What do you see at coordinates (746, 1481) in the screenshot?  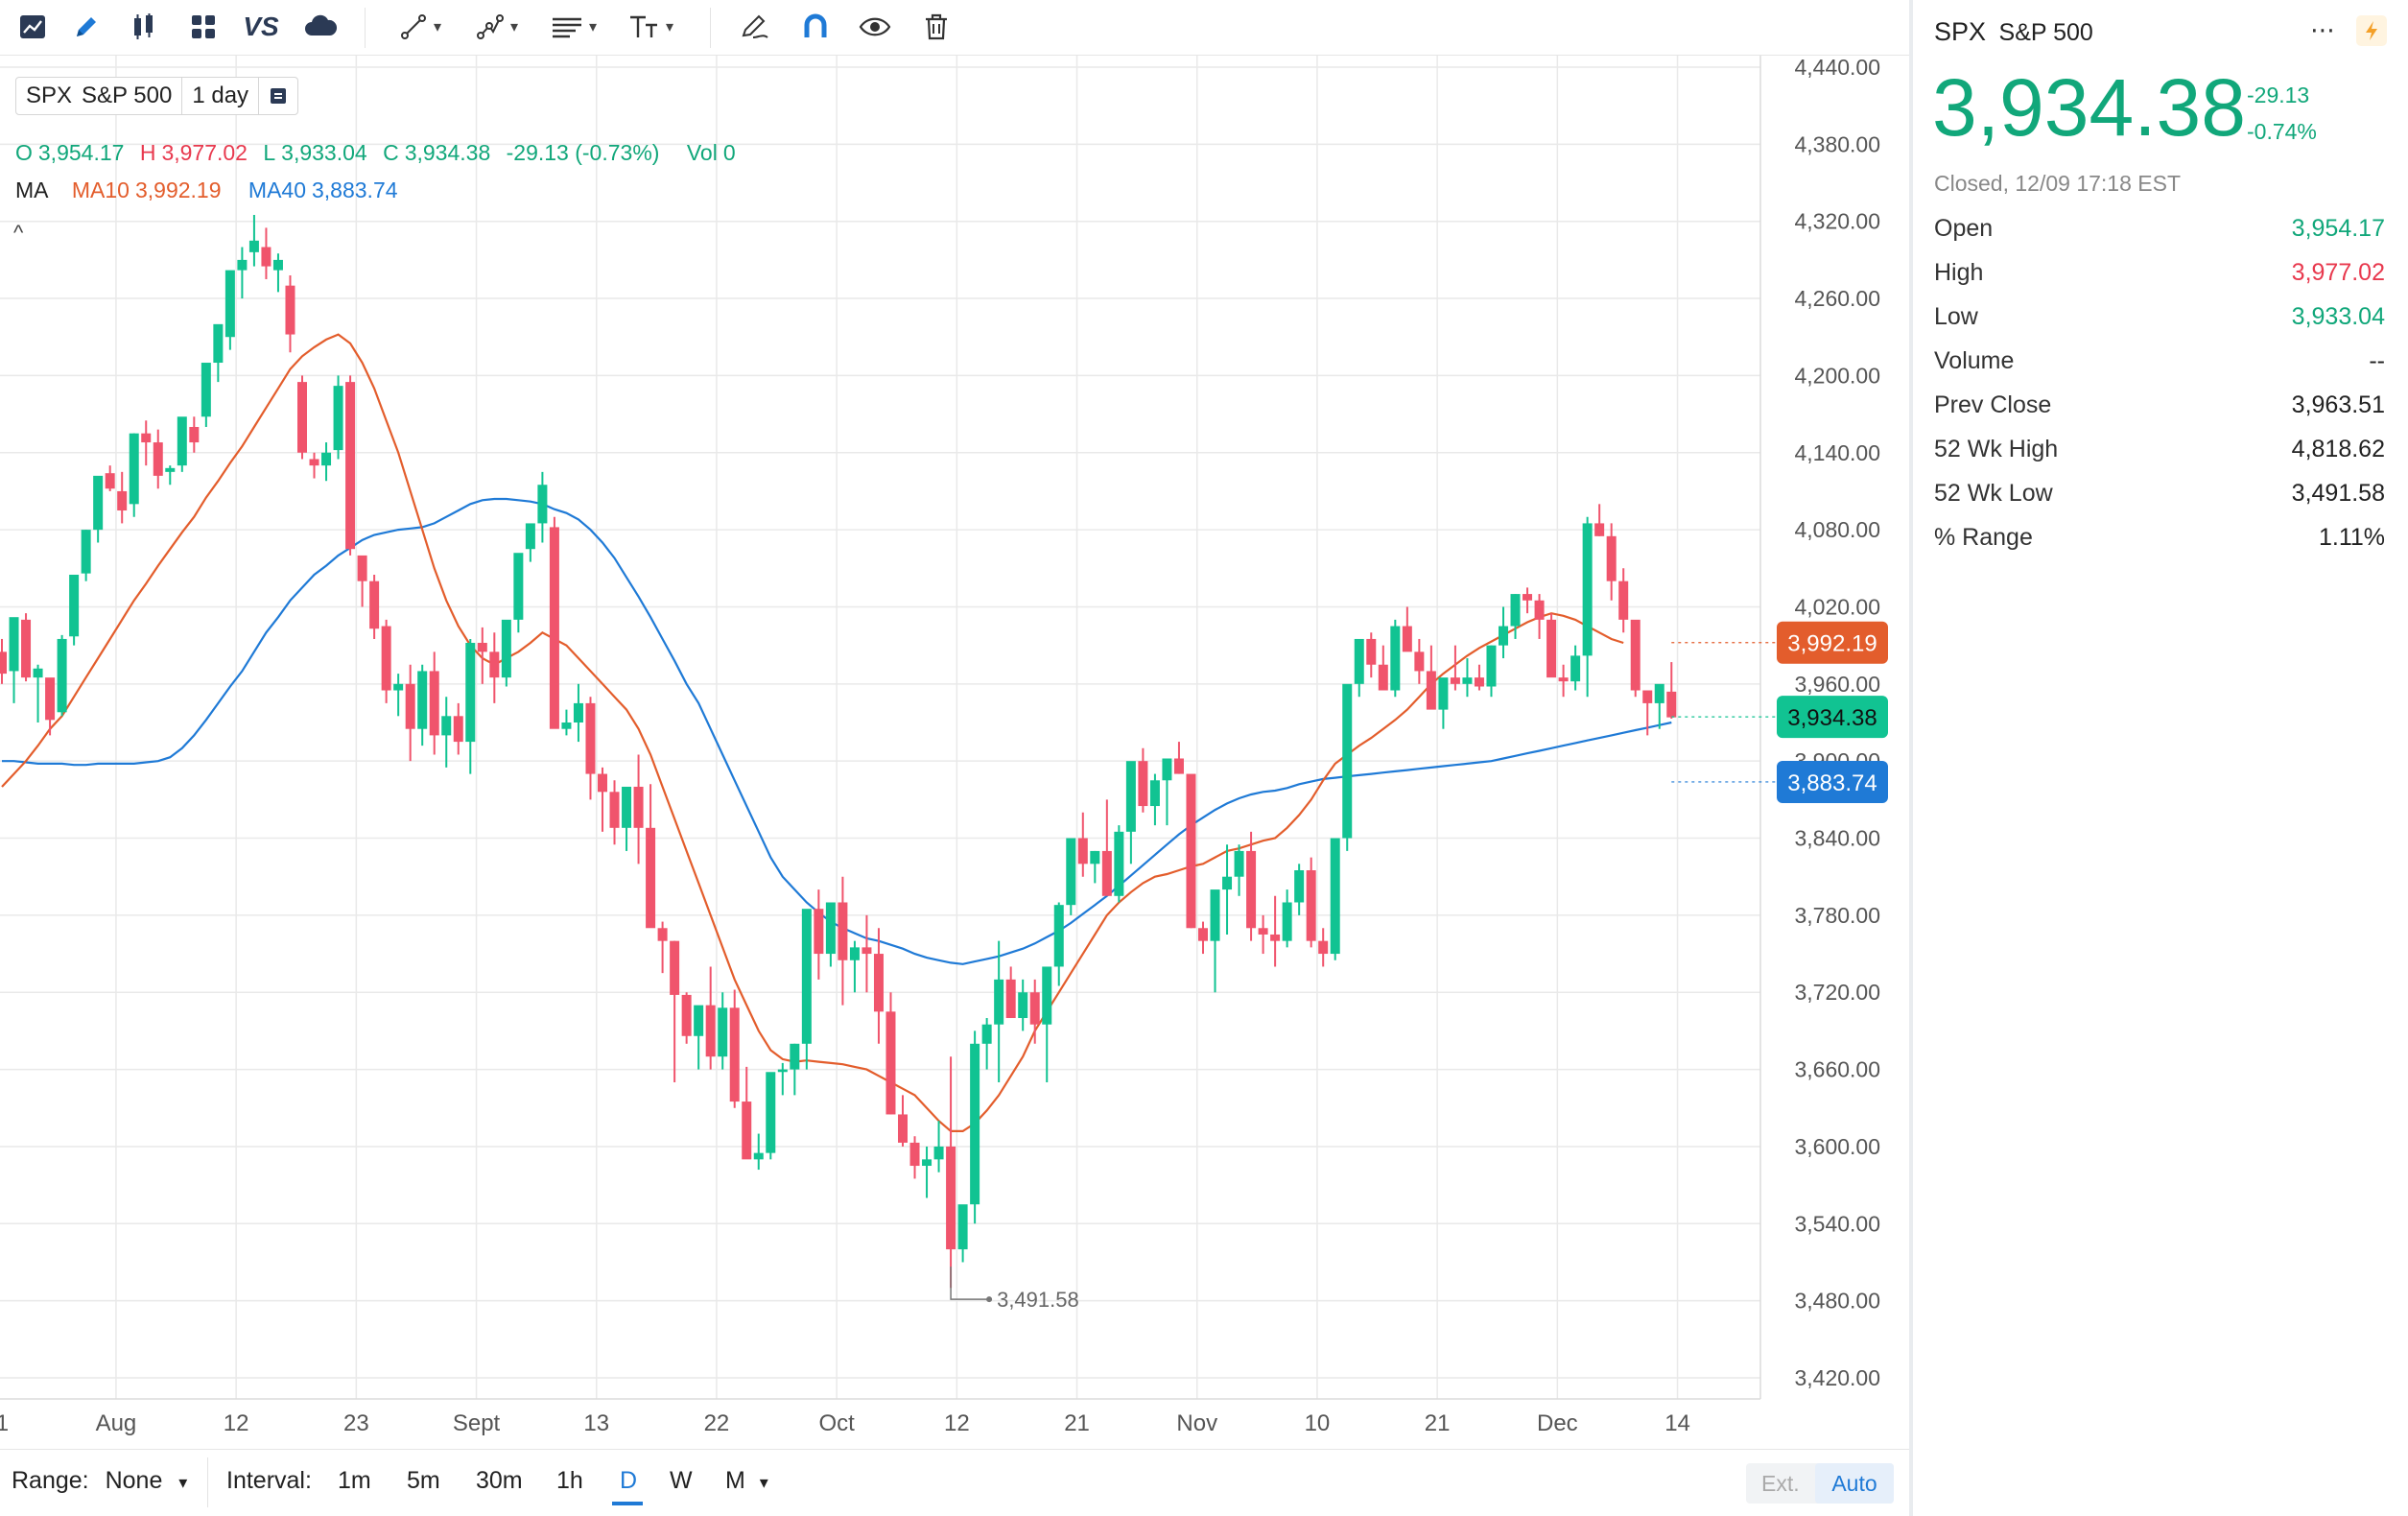 I see `interval-m-dropdown: M ▾` at bounding box center [746, 1481].